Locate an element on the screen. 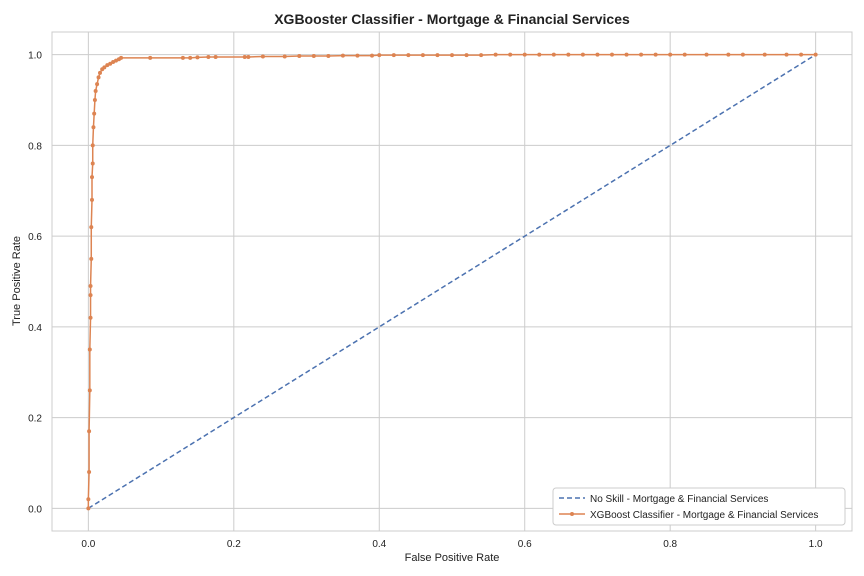 The width and height of the screenshot is (864, 576). x-tick-label: 0.2 is located at coordinates (234, 544).